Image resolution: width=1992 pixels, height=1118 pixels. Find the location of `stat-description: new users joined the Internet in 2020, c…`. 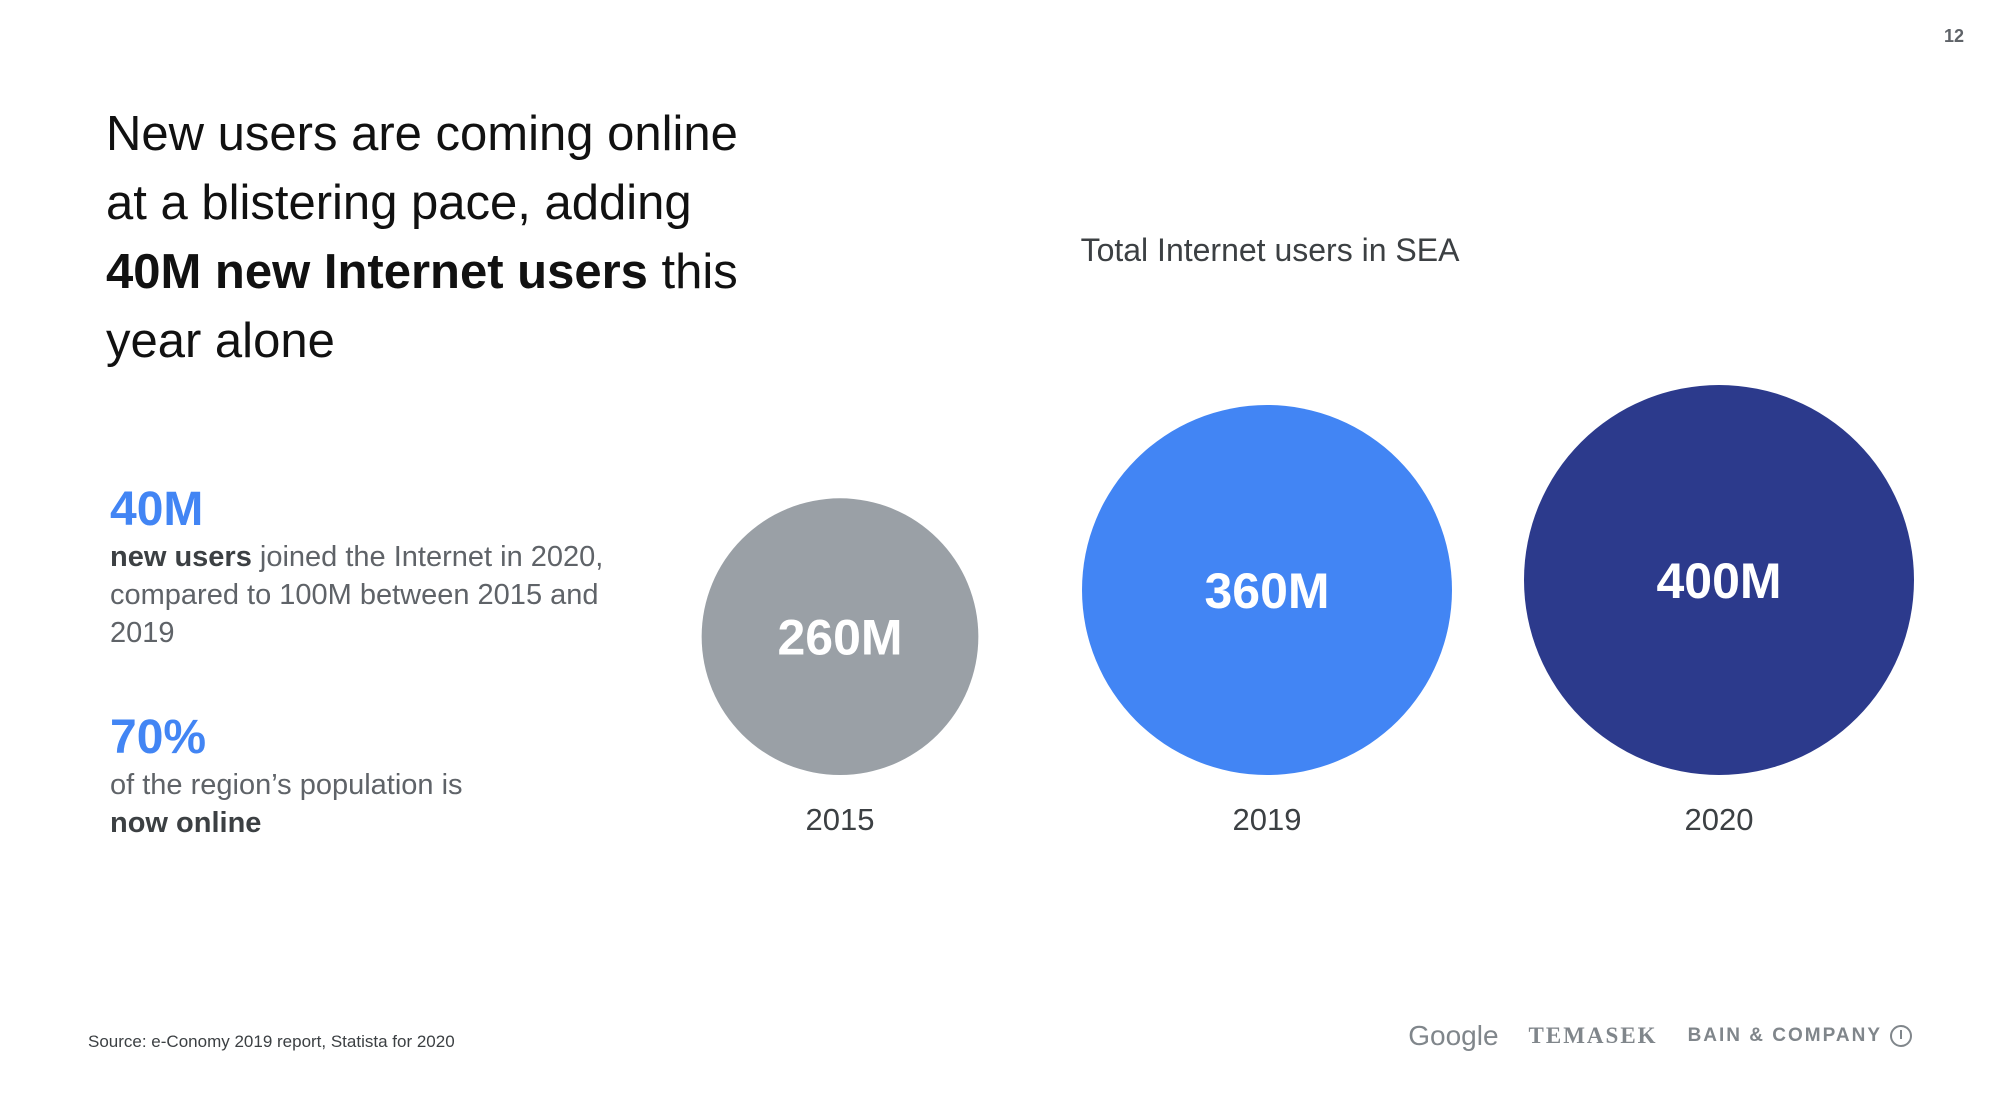

stat-description: new users joined the Internet in 2020, c… is located at coordinates (370, 595).